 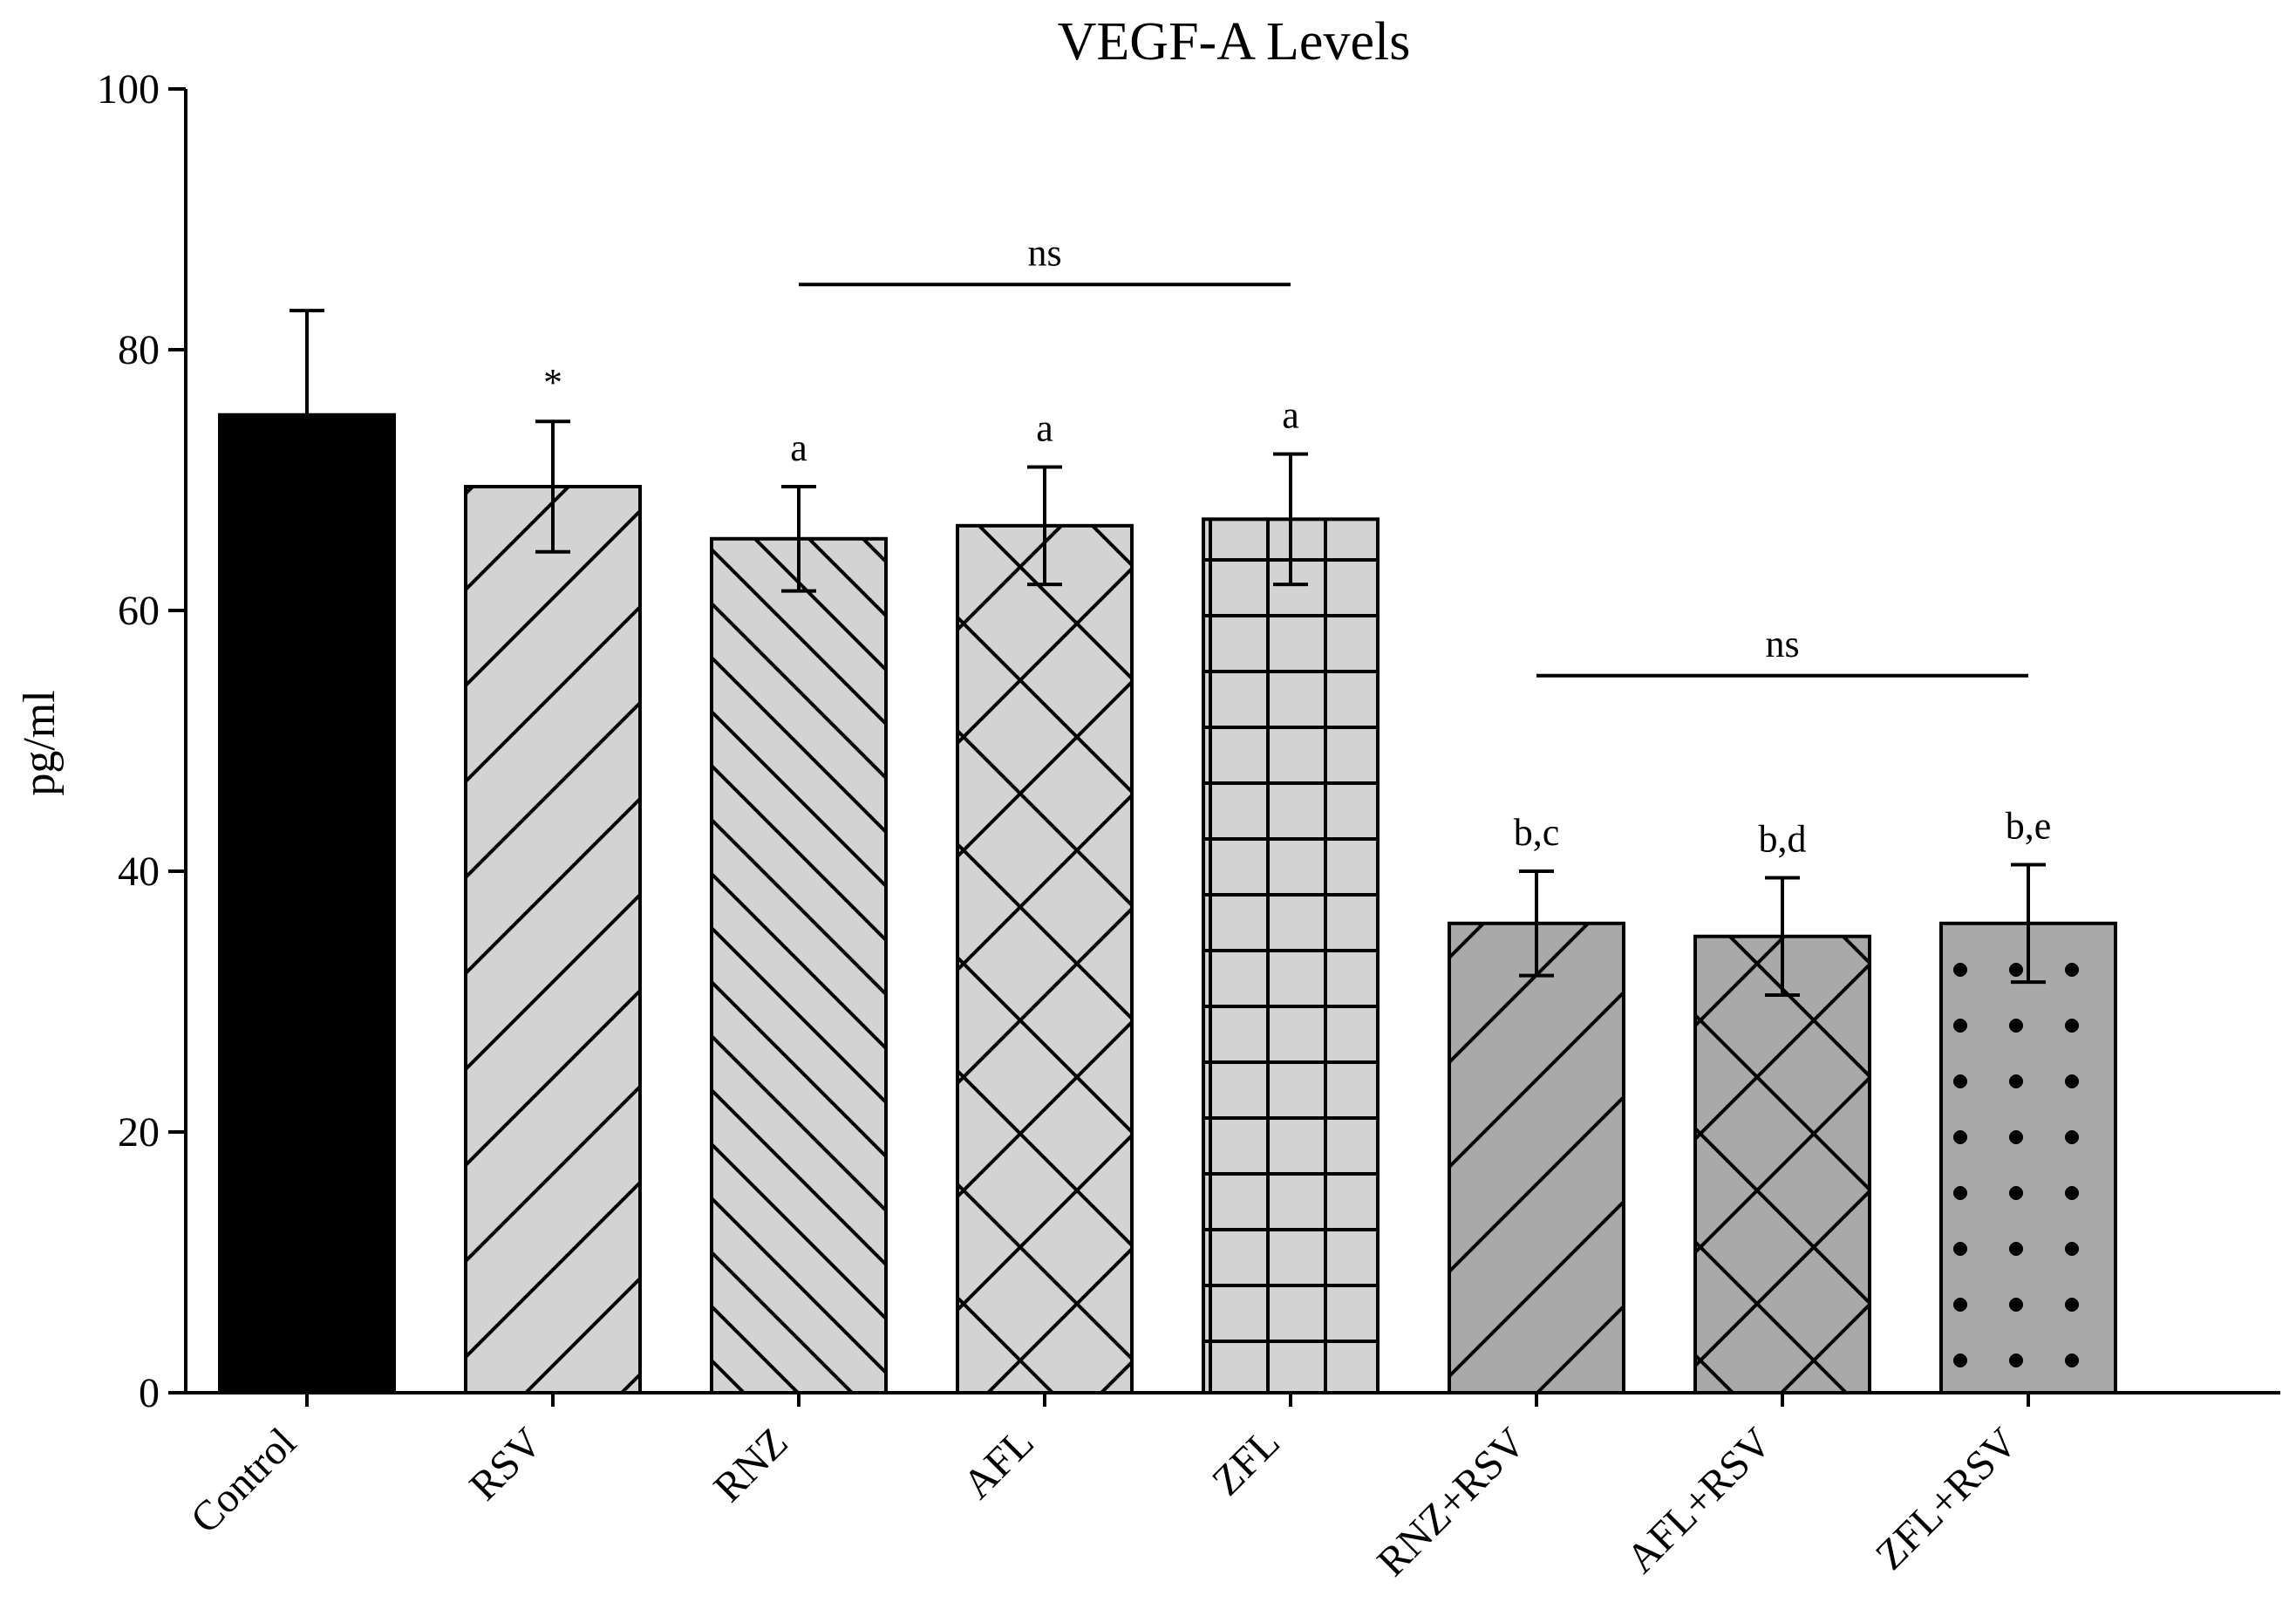 I want to click on bar-afl, so click(x=1045, y=959).